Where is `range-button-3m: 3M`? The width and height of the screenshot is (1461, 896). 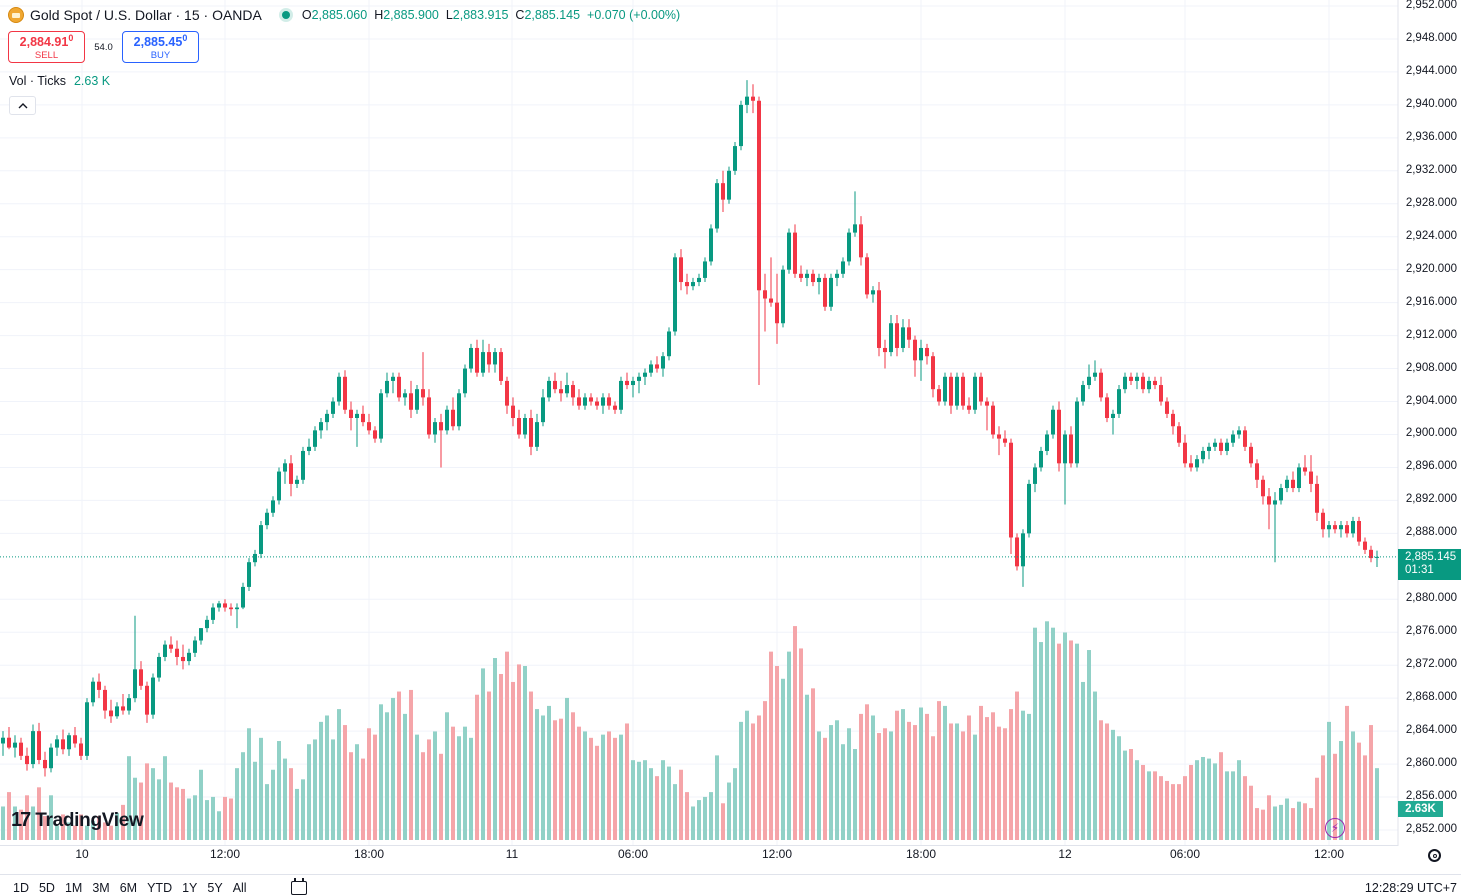 range-button-3m: 3M is located at coordinates (101, 888).